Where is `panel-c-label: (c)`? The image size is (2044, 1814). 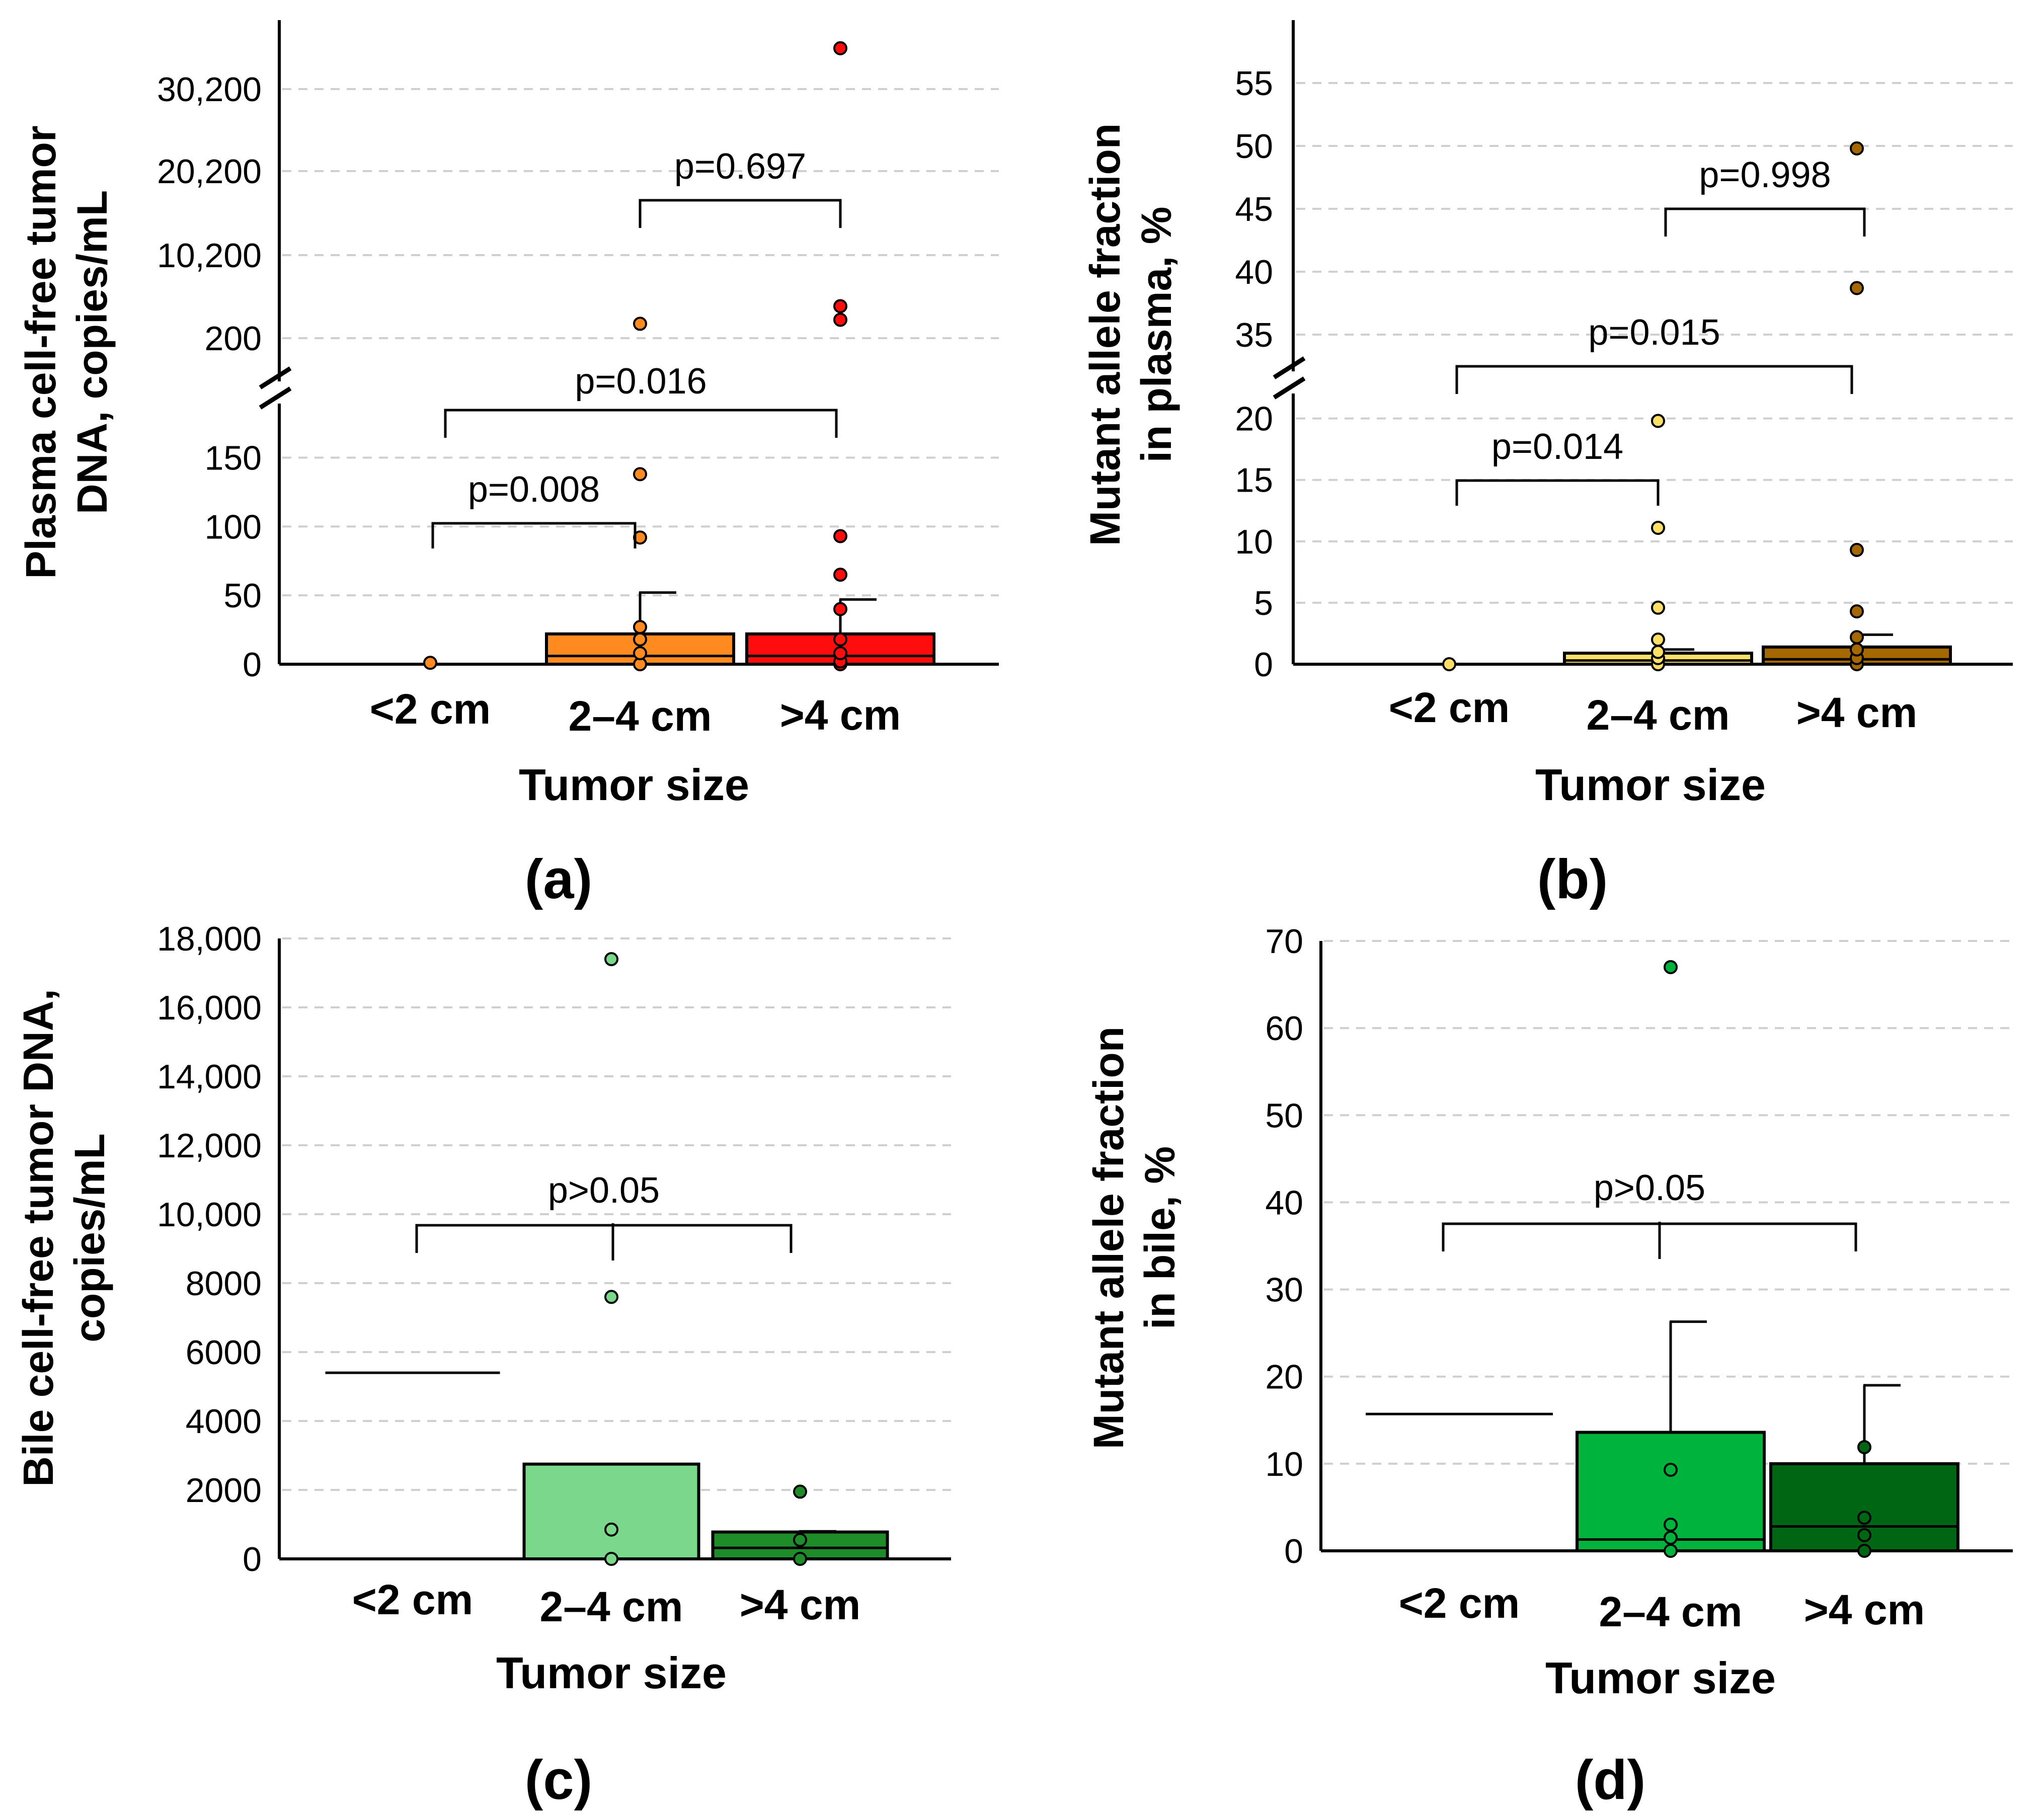 panel-c-label: (c) is located at coordinates (558, 1780).